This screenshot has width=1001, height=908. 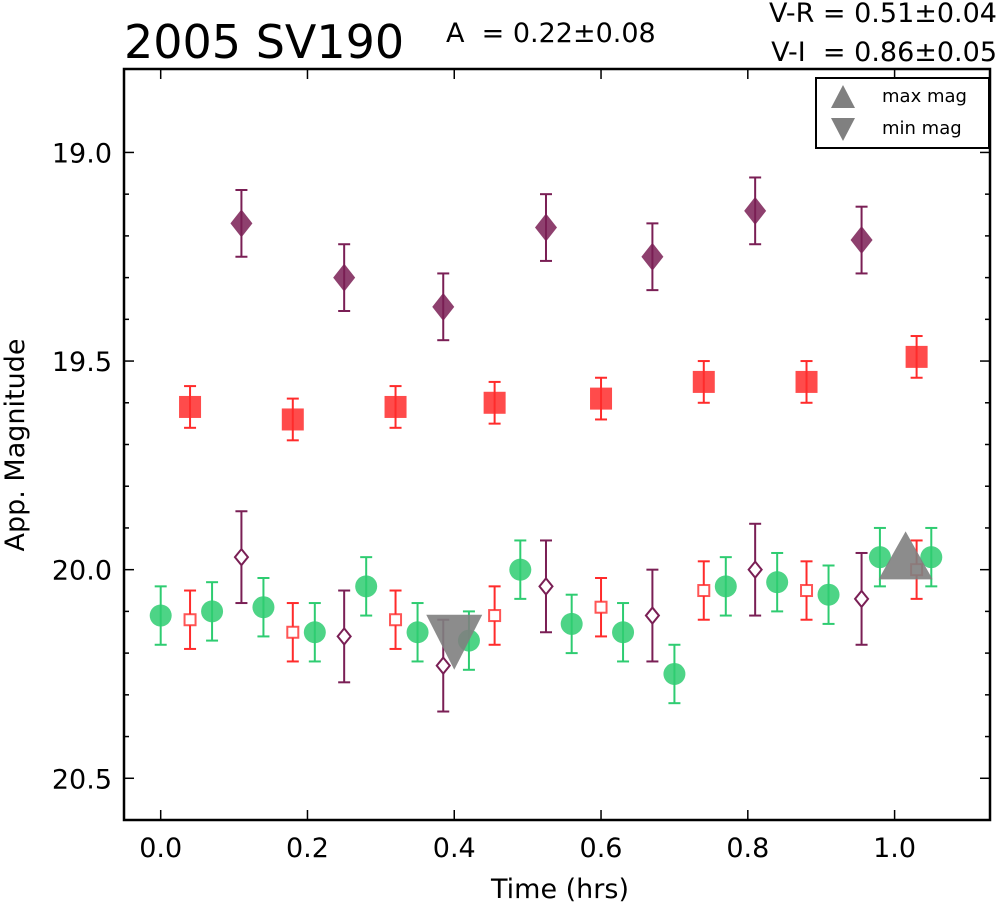 I want to click on x-tick-label: 0.8, so click(x=747, y=848).